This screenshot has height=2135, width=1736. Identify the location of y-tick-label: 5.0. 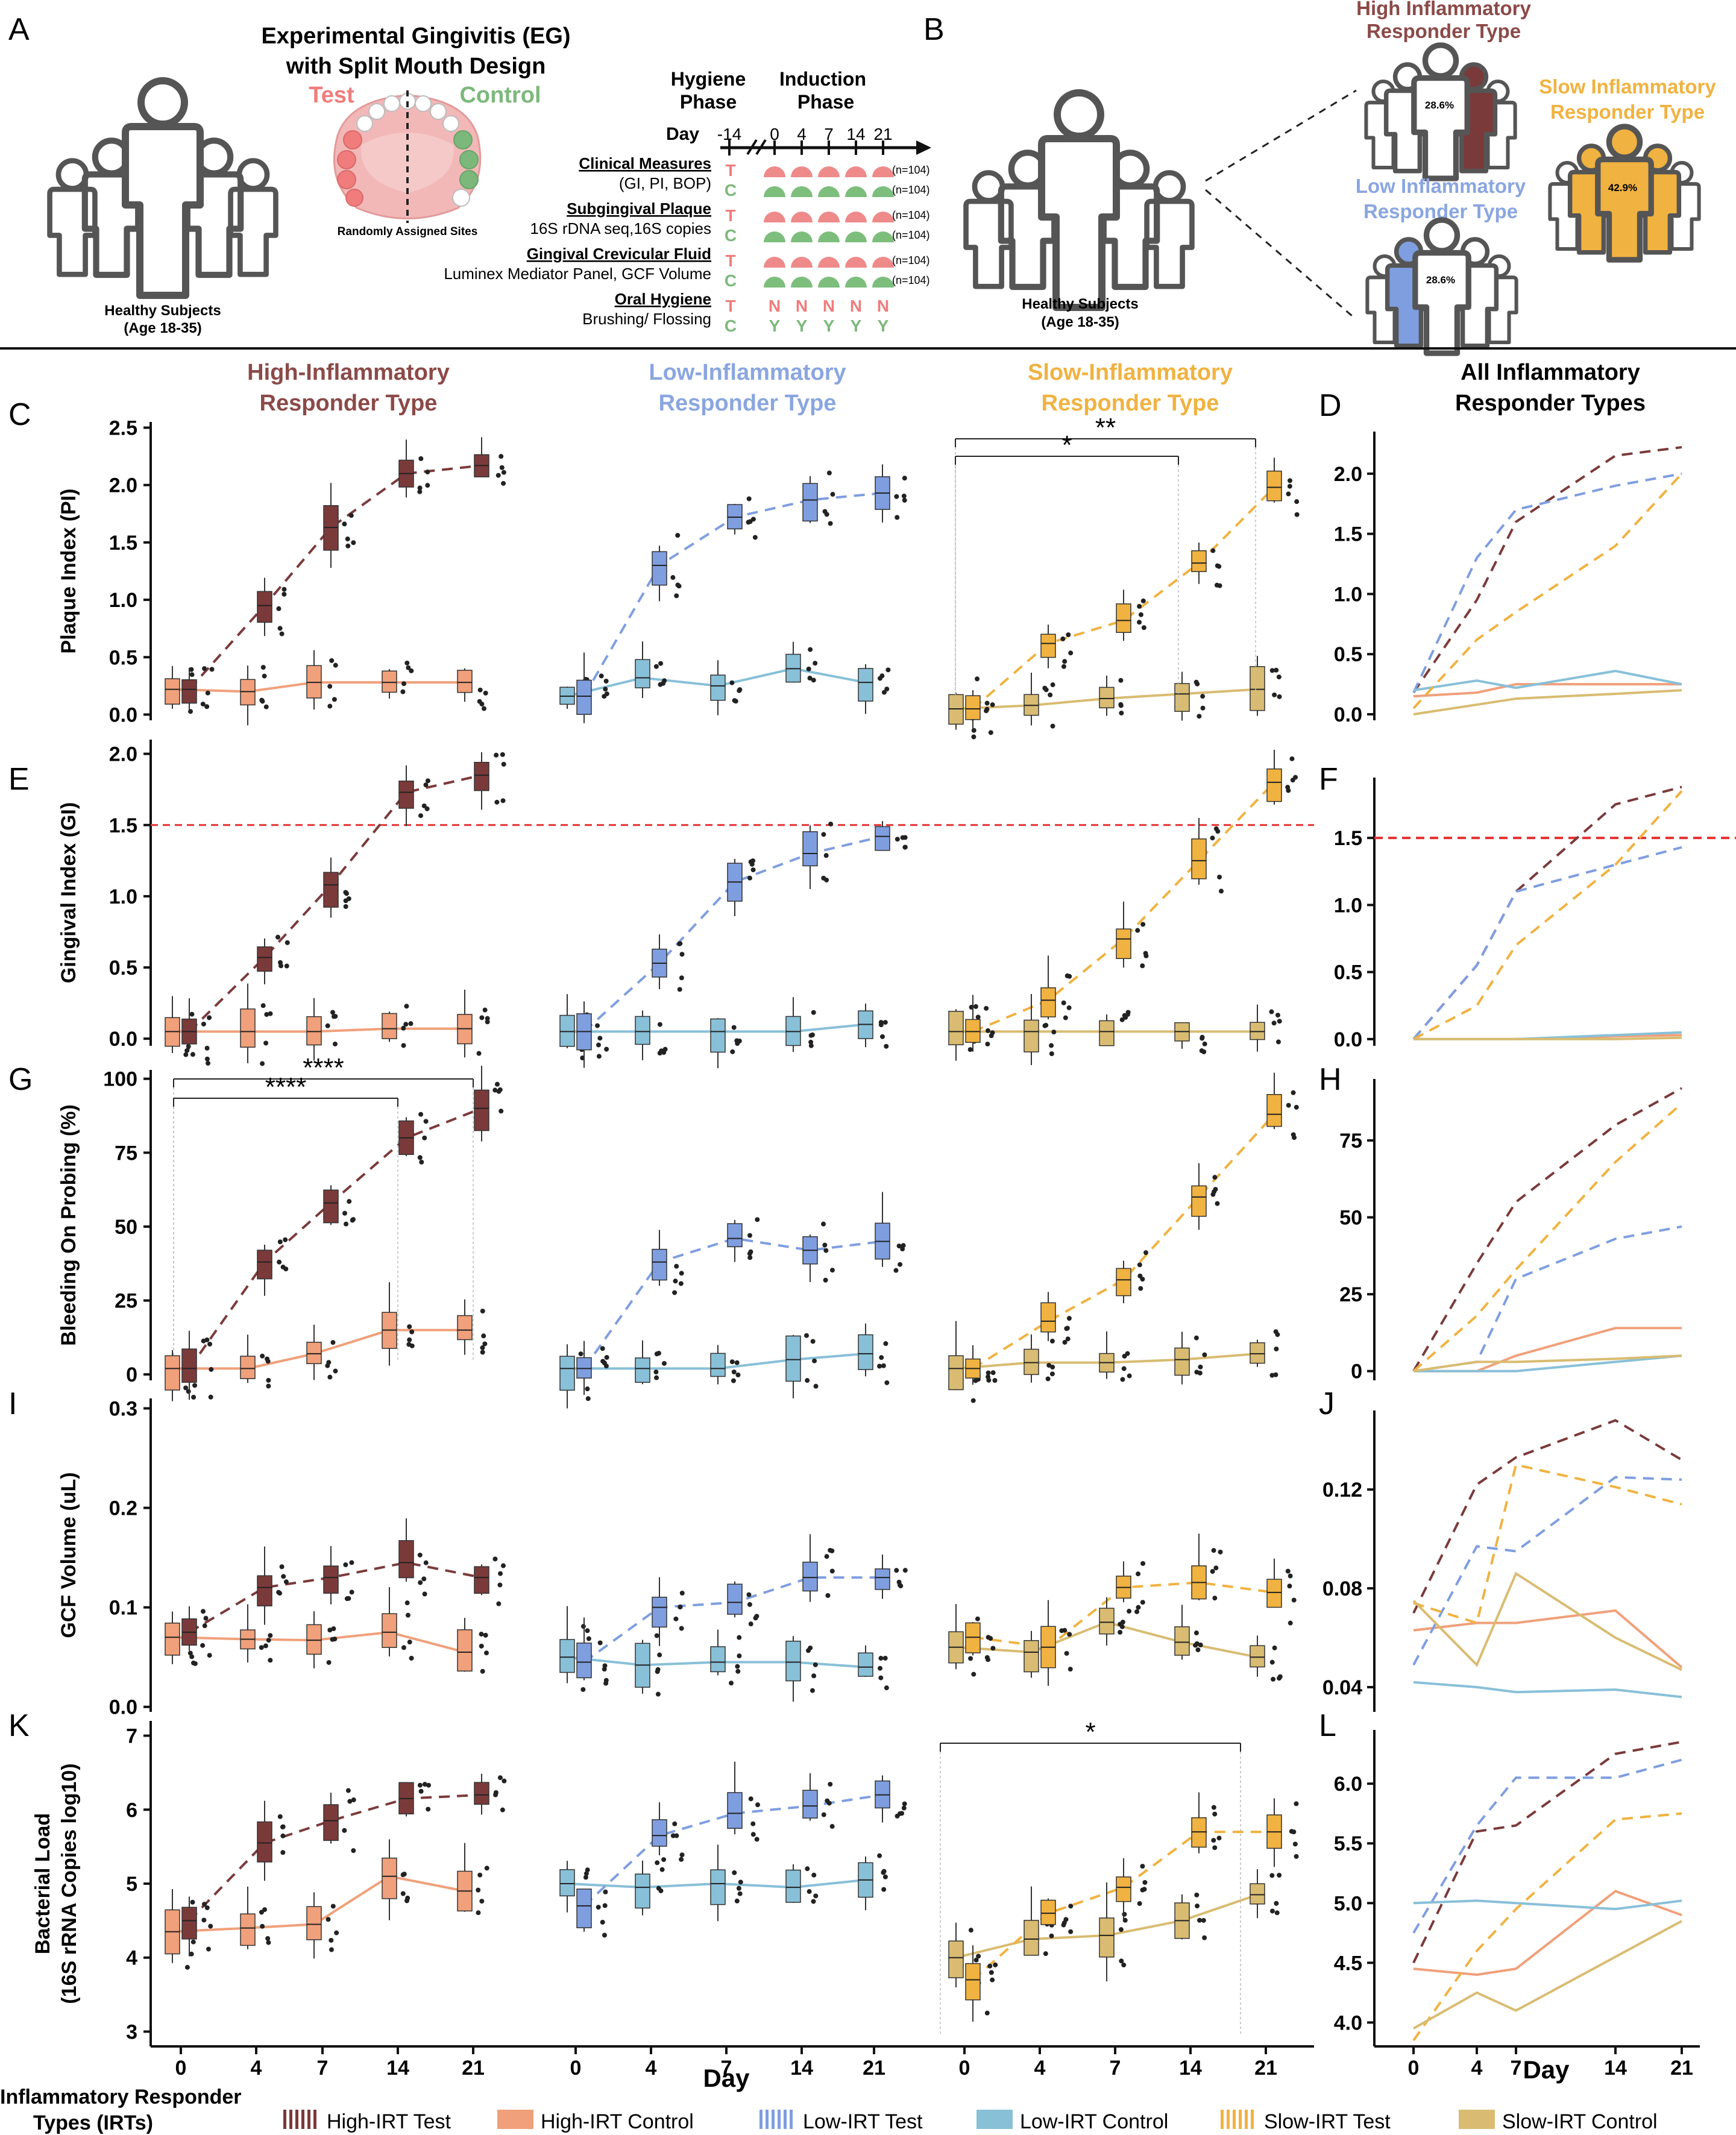
(1348, 1903).